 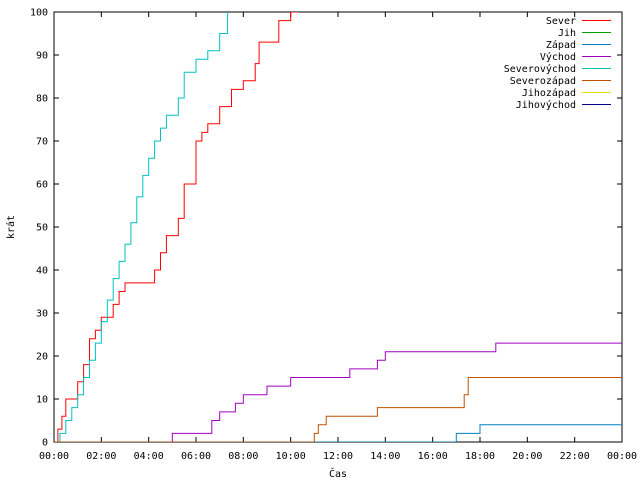 I want to click on y-tick-label: 60, so click(x=42, y=185).